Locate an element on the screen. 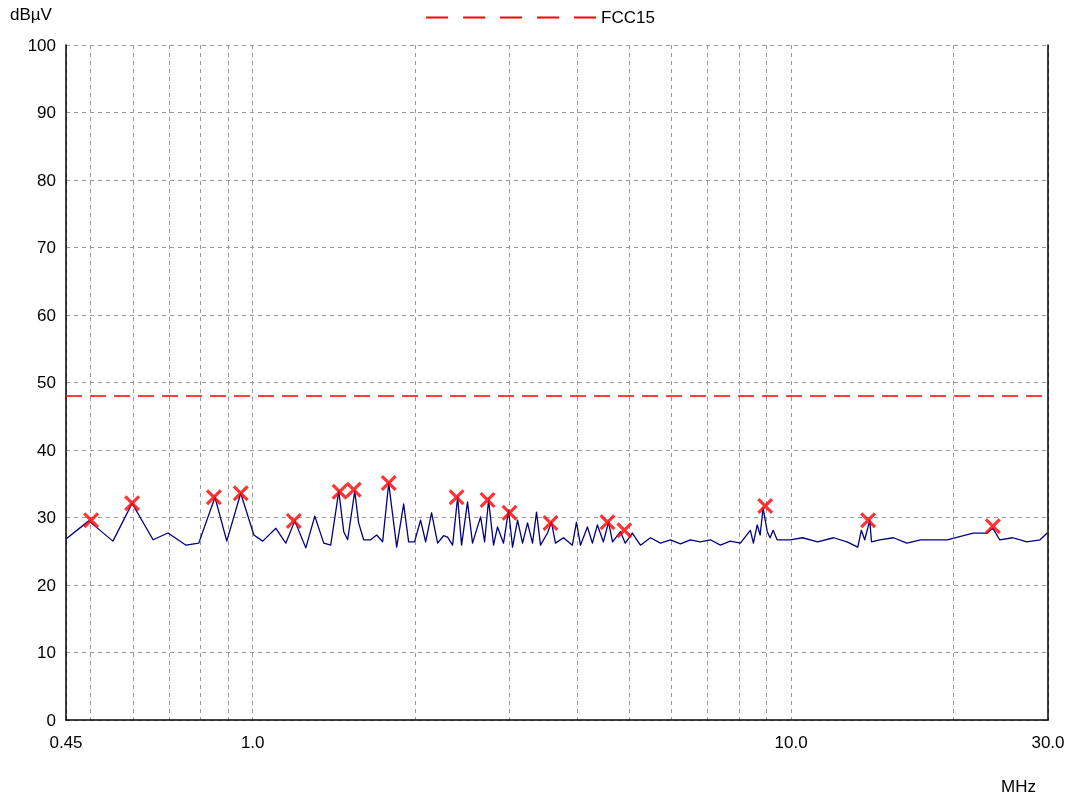 Image resolution: width=1081 pixels, height=797 pixels. y-tick-label: 90 is located at coordinates (46, 112).